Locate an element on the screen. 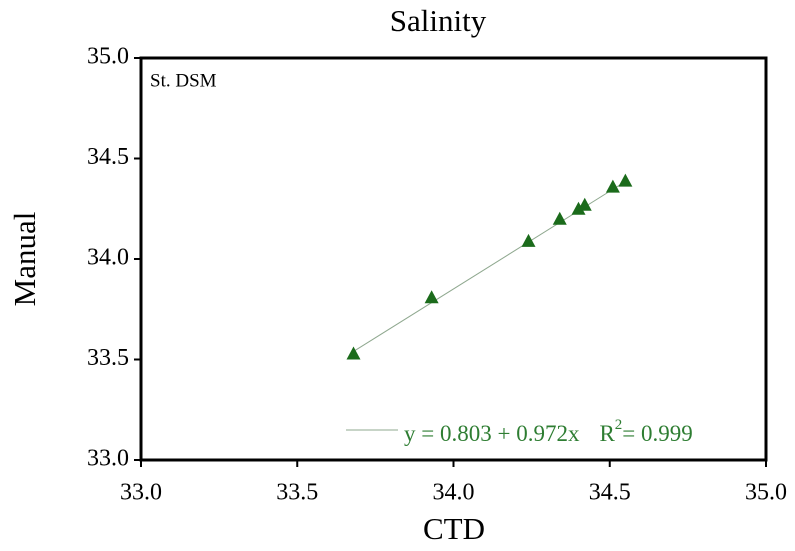 The height and width of the screenshot is (551, 795). x-tick-label: 33.5 is located at coordinates (297, 493).